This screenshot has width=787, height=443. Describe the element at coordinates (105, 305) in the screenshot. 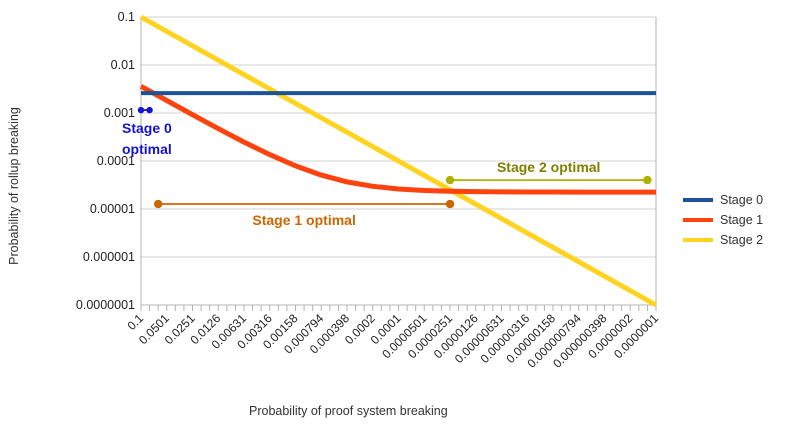

I see `y-tick-label: 0.0000001` at that location.